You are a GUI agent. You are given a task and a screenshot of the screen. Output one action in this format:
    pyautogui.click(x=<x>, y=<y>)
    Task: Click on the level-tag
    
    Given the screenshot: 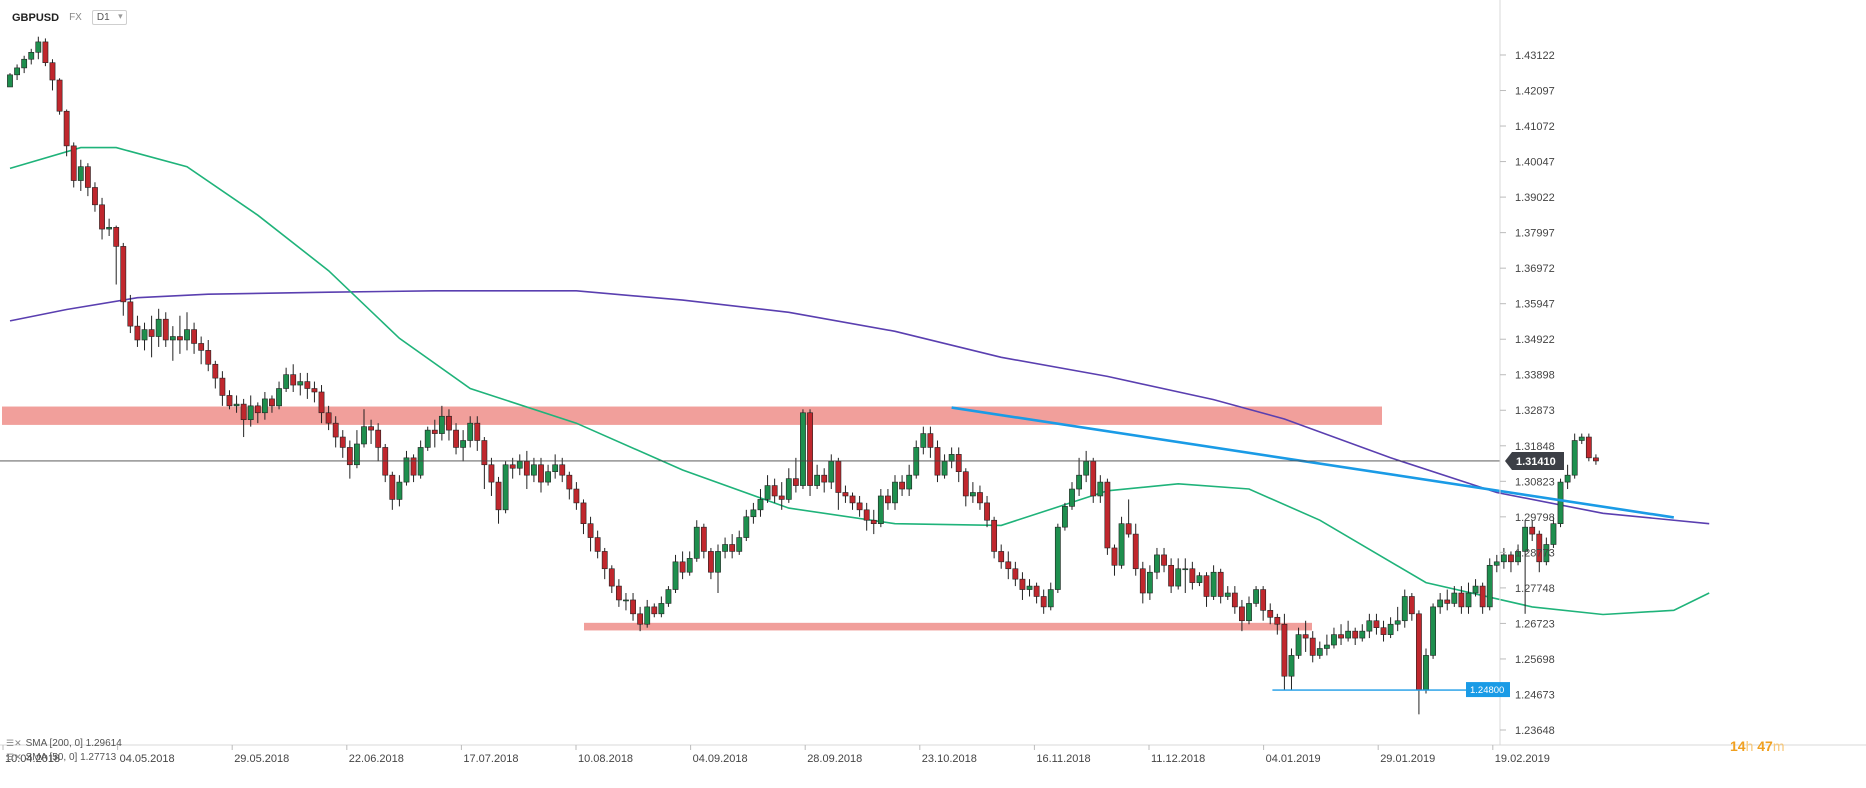 What is the action you would take?
    pyautogui.click(x=1488, y=690)
    